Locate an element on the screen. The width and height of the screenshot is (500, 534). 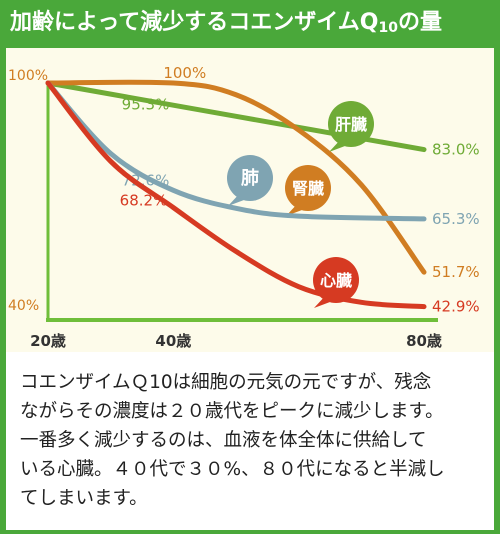
series-line-liver is located at coordinates (236, 116).